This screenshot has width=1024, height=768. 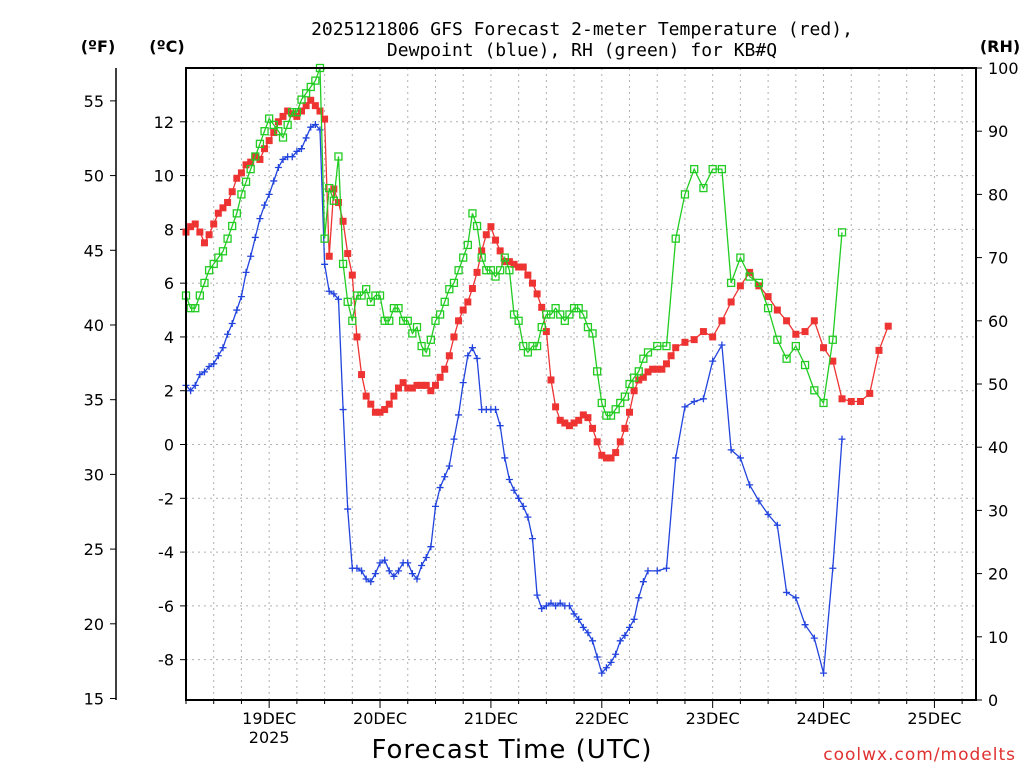 I want to click on x-tick-label: 21DEC, so click(x=491, y=718).